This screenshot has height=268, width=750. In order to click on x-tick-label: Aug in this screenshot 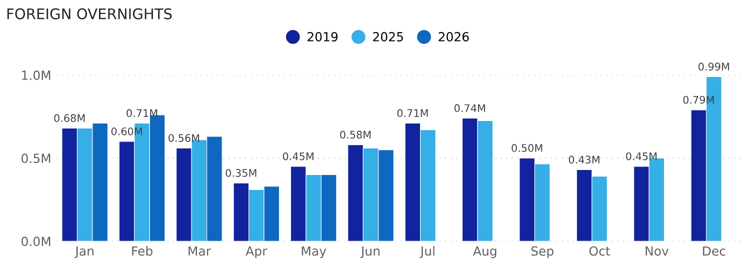, I will do `click(484, 252)`.